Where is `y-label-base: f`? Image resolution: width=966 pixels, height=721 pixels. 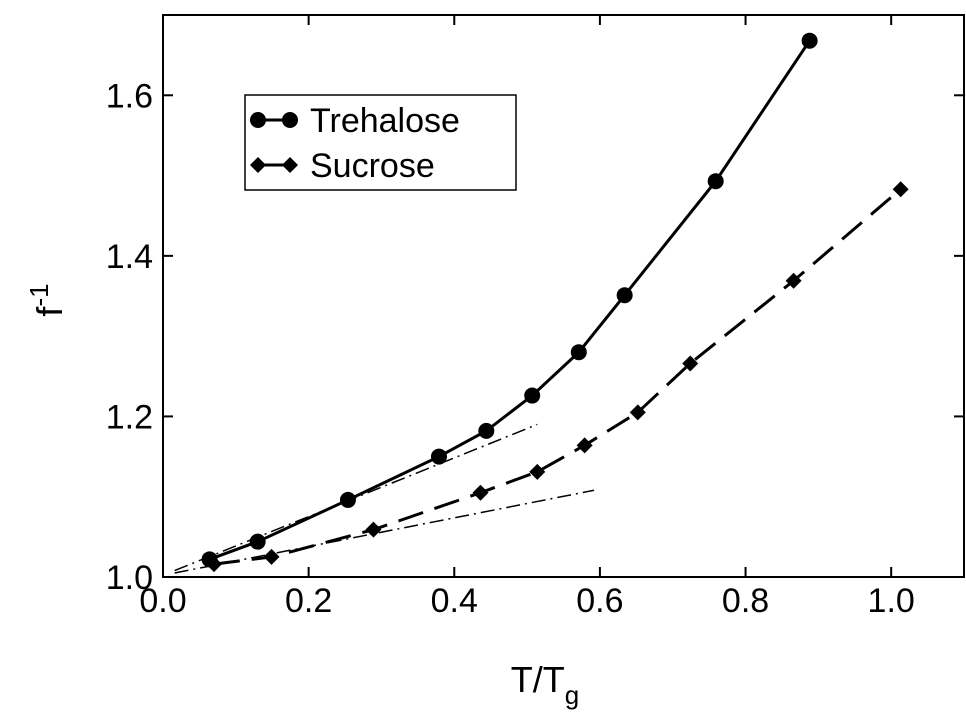 y-label-base: f is located at coordinates (49, 311).